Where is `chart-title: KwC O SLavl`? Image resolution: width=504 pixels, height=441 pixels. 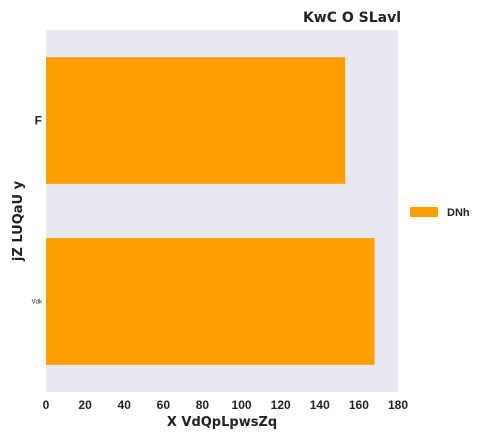
chart-title: KwC O SLavl is located at coordinates (352, 18).